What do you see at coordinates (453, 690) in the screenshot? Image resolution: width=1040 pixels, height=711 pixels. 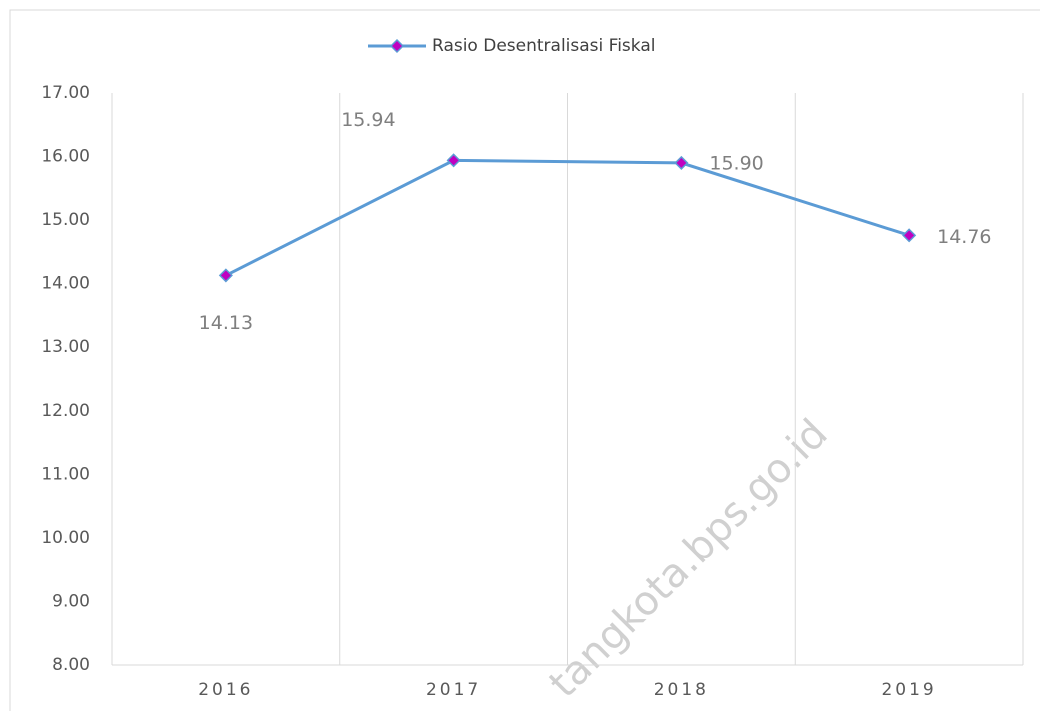 I see `x-tick-label: 2017` at bounding box center [453, 690].